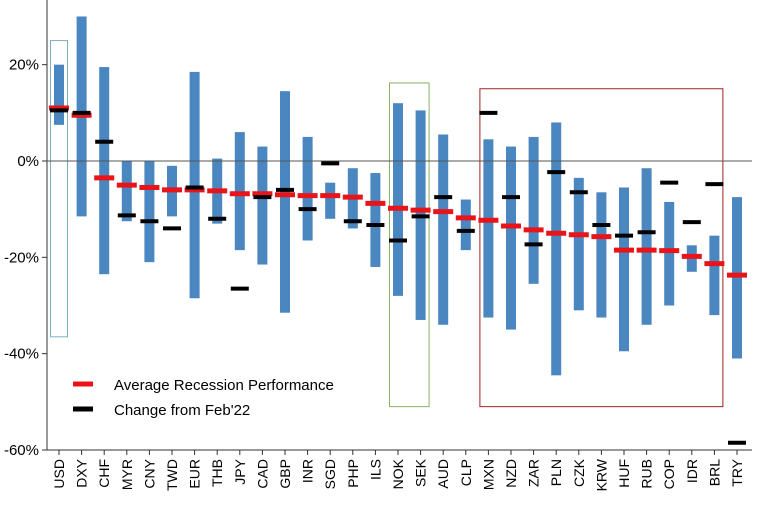 The image size is (758, 505). I want to click on range-bar-cop, so click(669, 253).